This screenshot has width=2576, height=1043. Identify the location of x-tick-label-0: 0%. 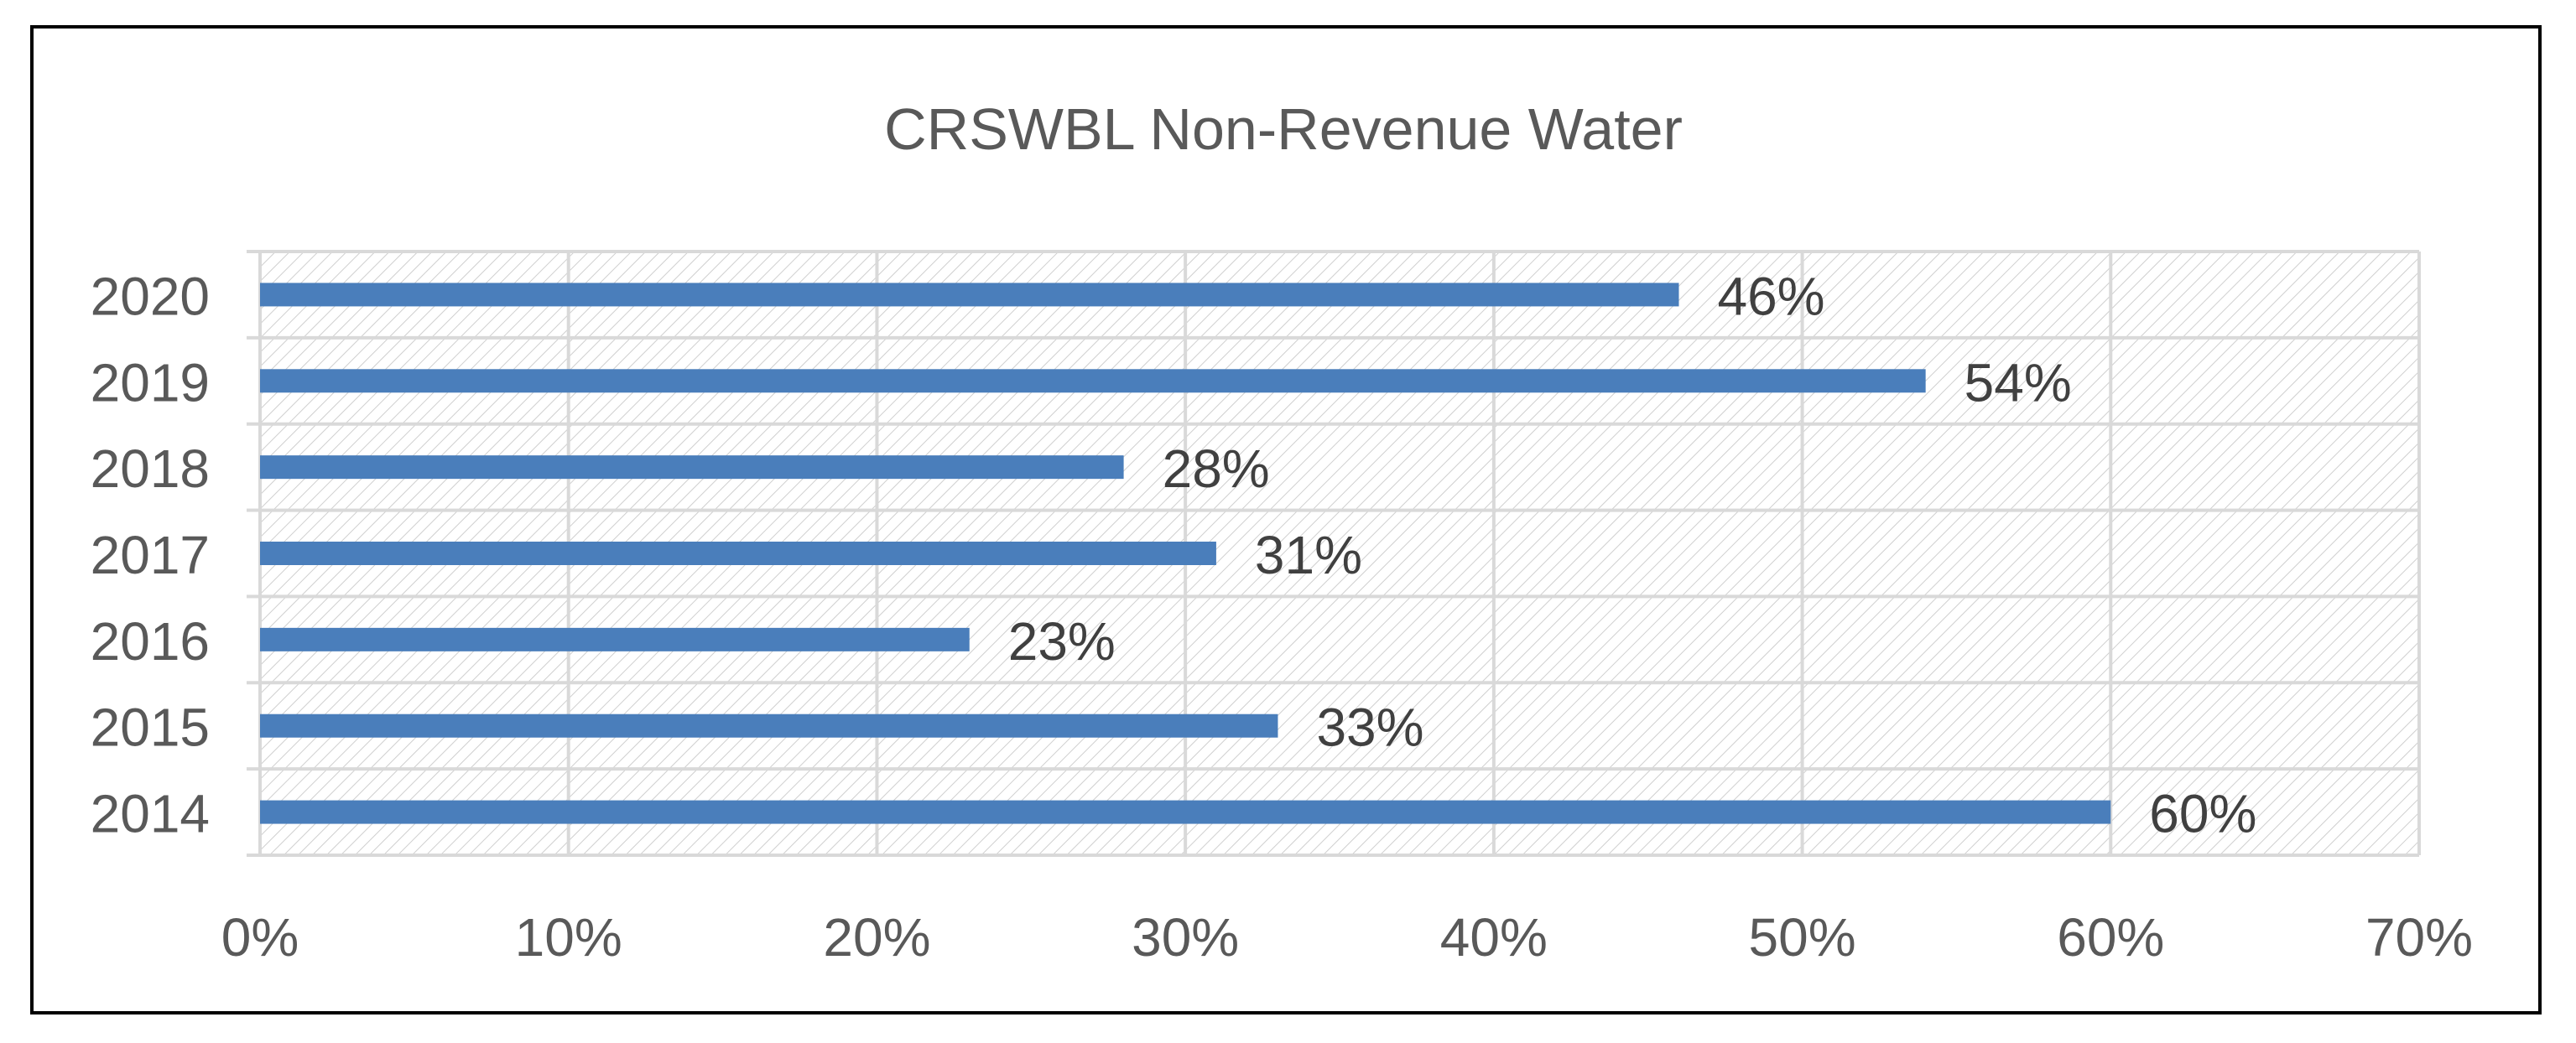
(260, 938).